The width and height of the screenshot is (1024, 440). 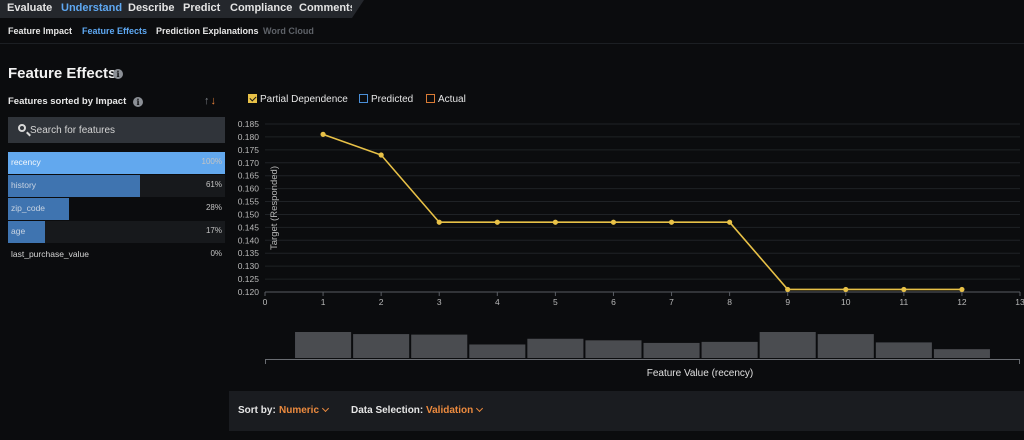 I want to click on checkbox-checked-icon, so click(x=252, y=98).